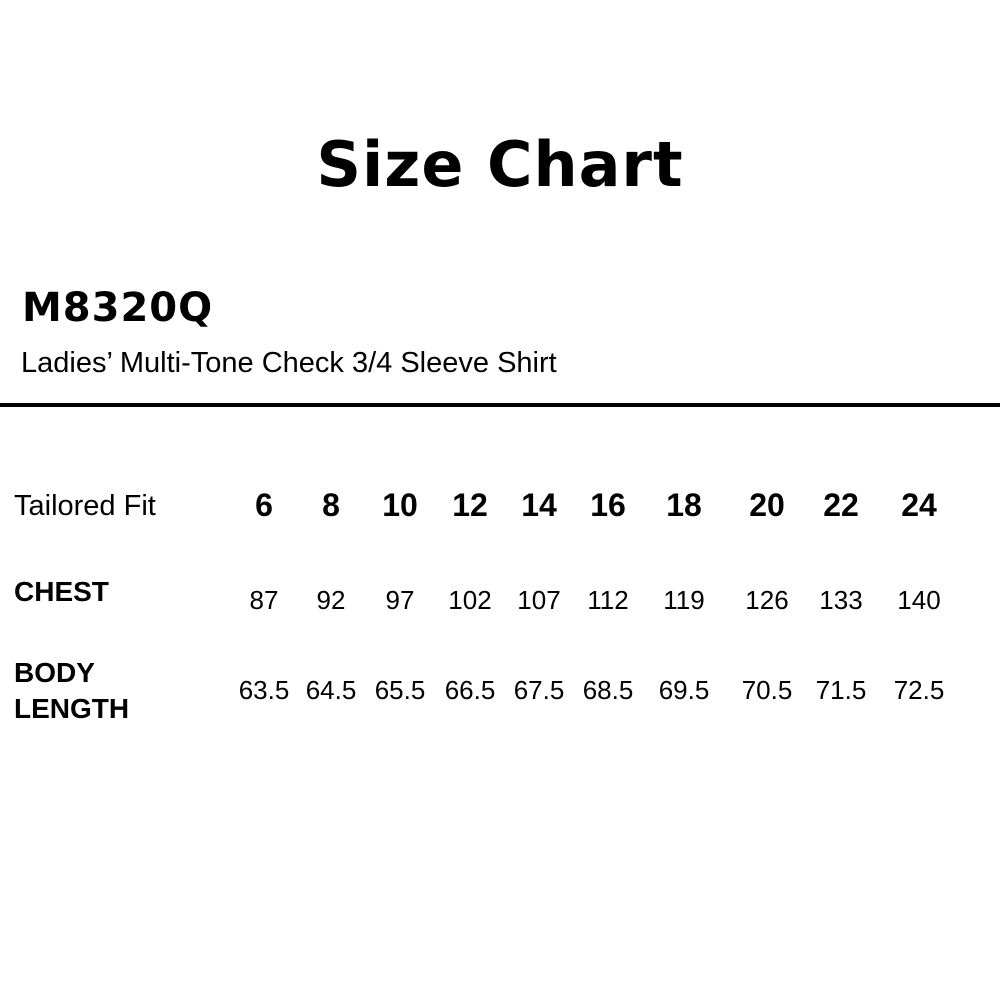 Image resolution: width=1000 pixels, height=1000 pixels. I want to click on chest-value: 126, so click(767, 600).